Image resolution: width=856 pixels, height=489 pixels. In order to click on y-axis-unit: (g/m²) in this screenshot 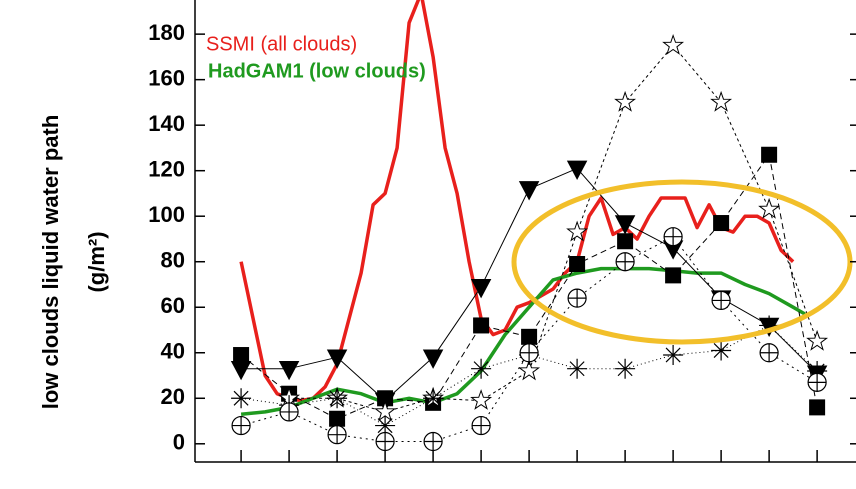, I will do `click(96, 261)`.